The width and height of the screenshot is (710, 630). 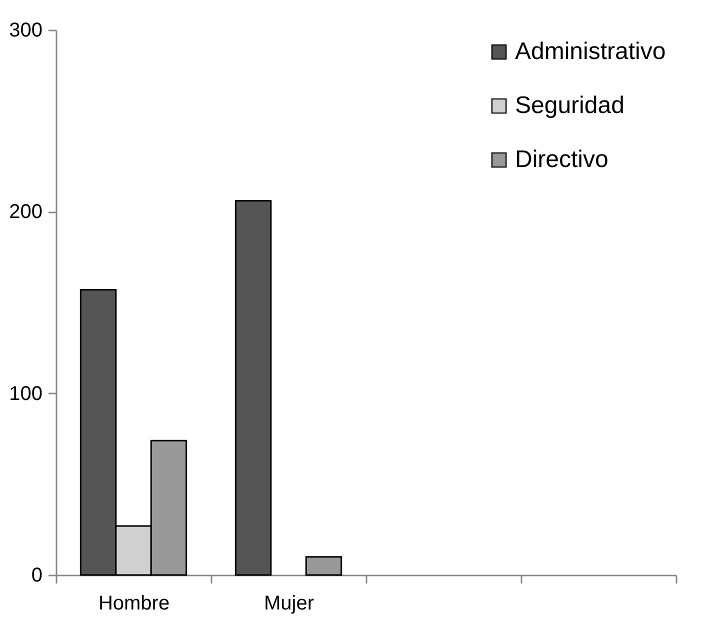 I want to click on legend-label: Directivo, so click(x=561, y=159).